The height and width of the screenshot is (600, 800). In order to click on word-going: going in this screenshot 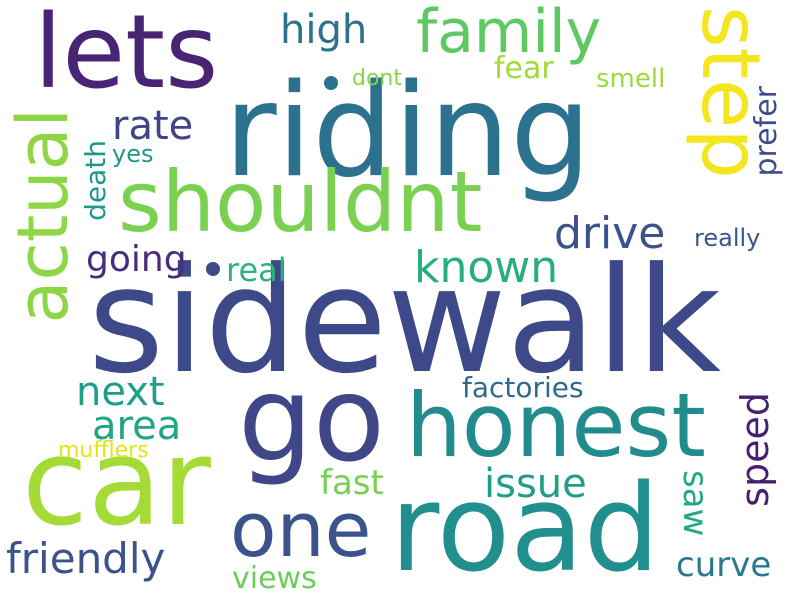, I will do `click(136, 259)`.